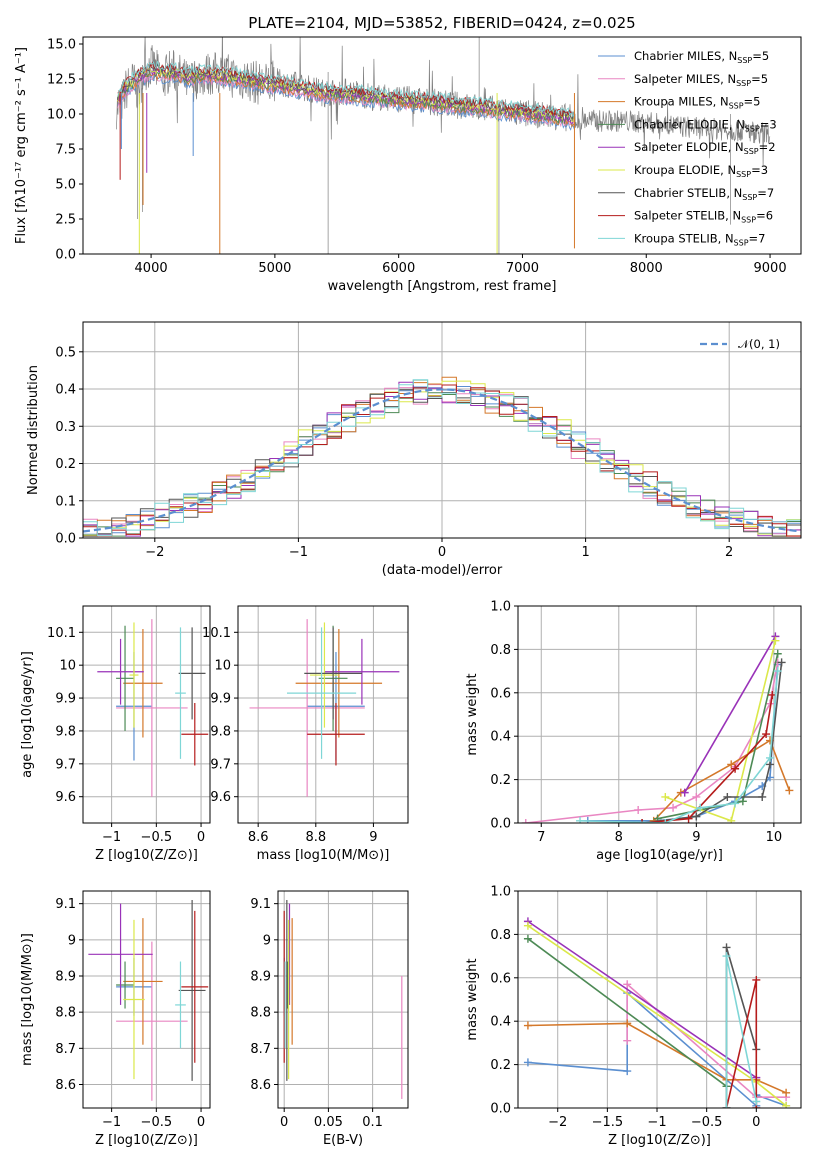  I want to click on x-axis-label: wavelength [Angstrom, rest frame], so click(442, 286).